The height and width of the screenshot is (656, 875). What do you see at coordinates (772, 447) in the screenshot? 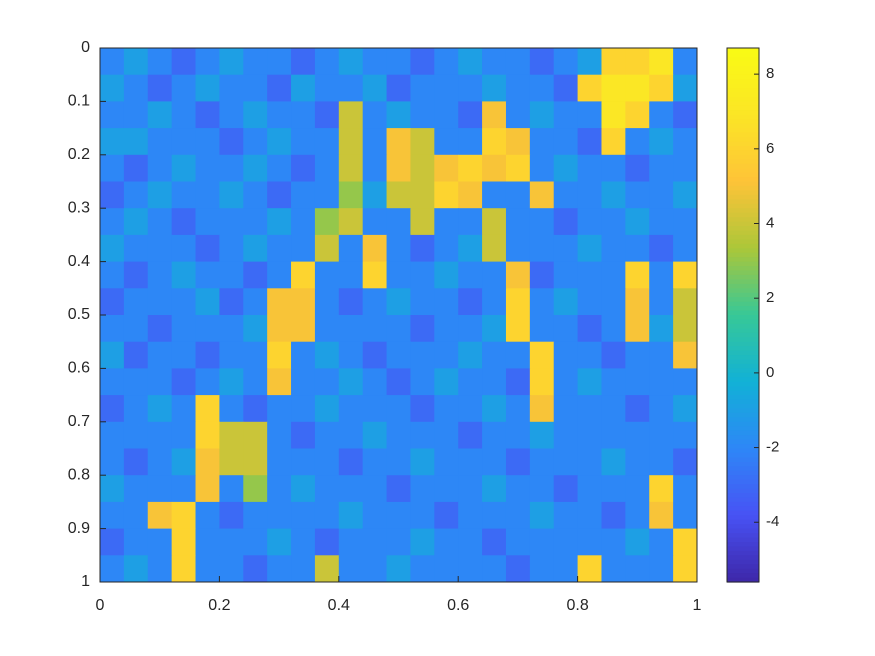
I see `colorbar-tick-label: -2` at bounding box center [772, 447].